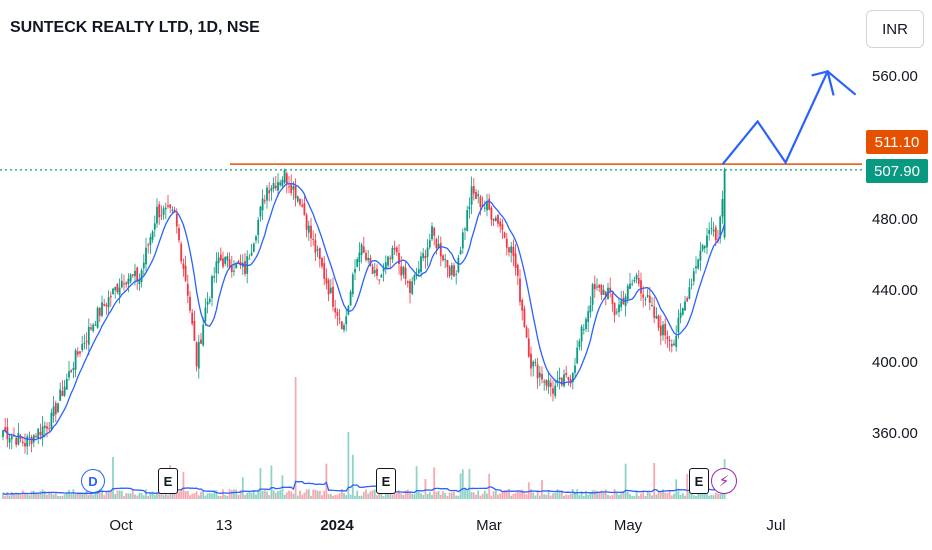 This screenshot has height=550, width=932. What do you see at coordinates (895, 219) in the screenshot?
I see `y-tick-label: 480.00` at bounding box center [895, 219].